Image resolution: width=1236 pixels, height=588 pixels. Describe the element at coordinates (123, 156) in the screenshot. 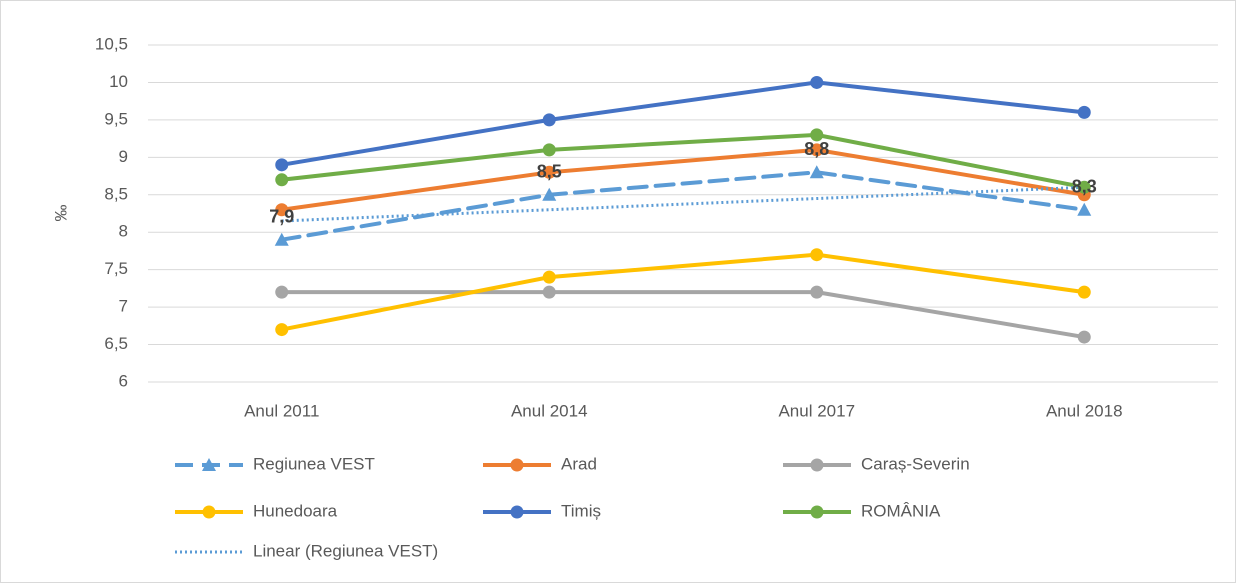

I see `y-tick-label: 9` at that location.